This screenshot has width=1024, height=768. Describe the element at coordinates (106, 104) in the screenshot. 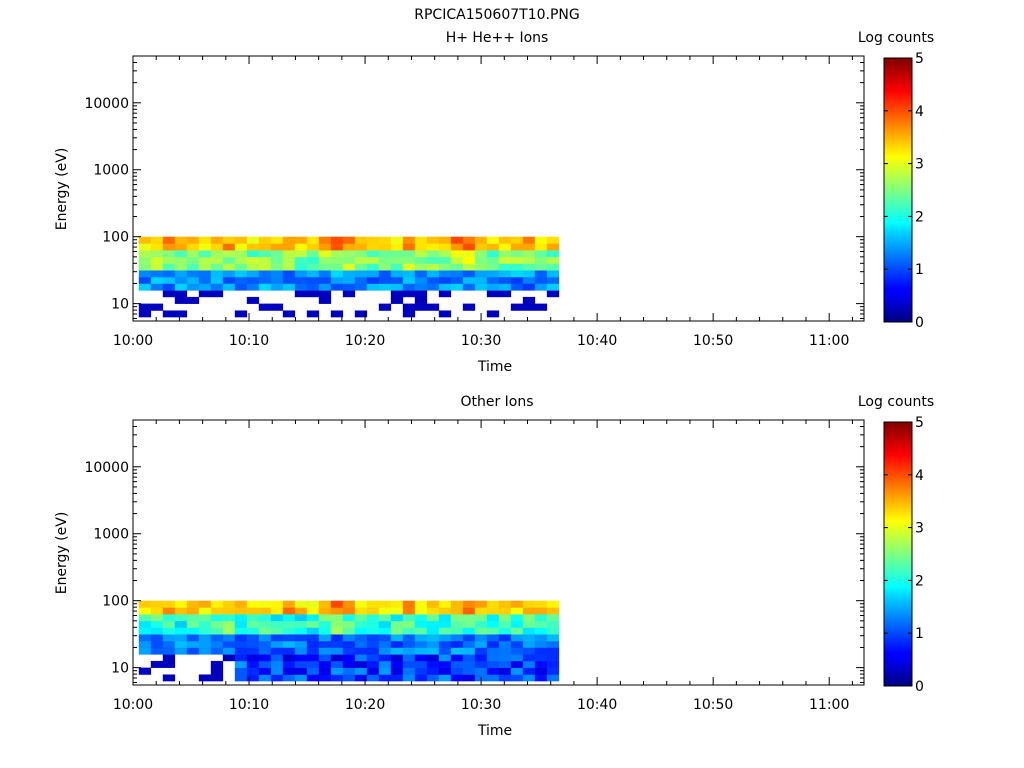

I see `y-tick-label: 10000` at that location.